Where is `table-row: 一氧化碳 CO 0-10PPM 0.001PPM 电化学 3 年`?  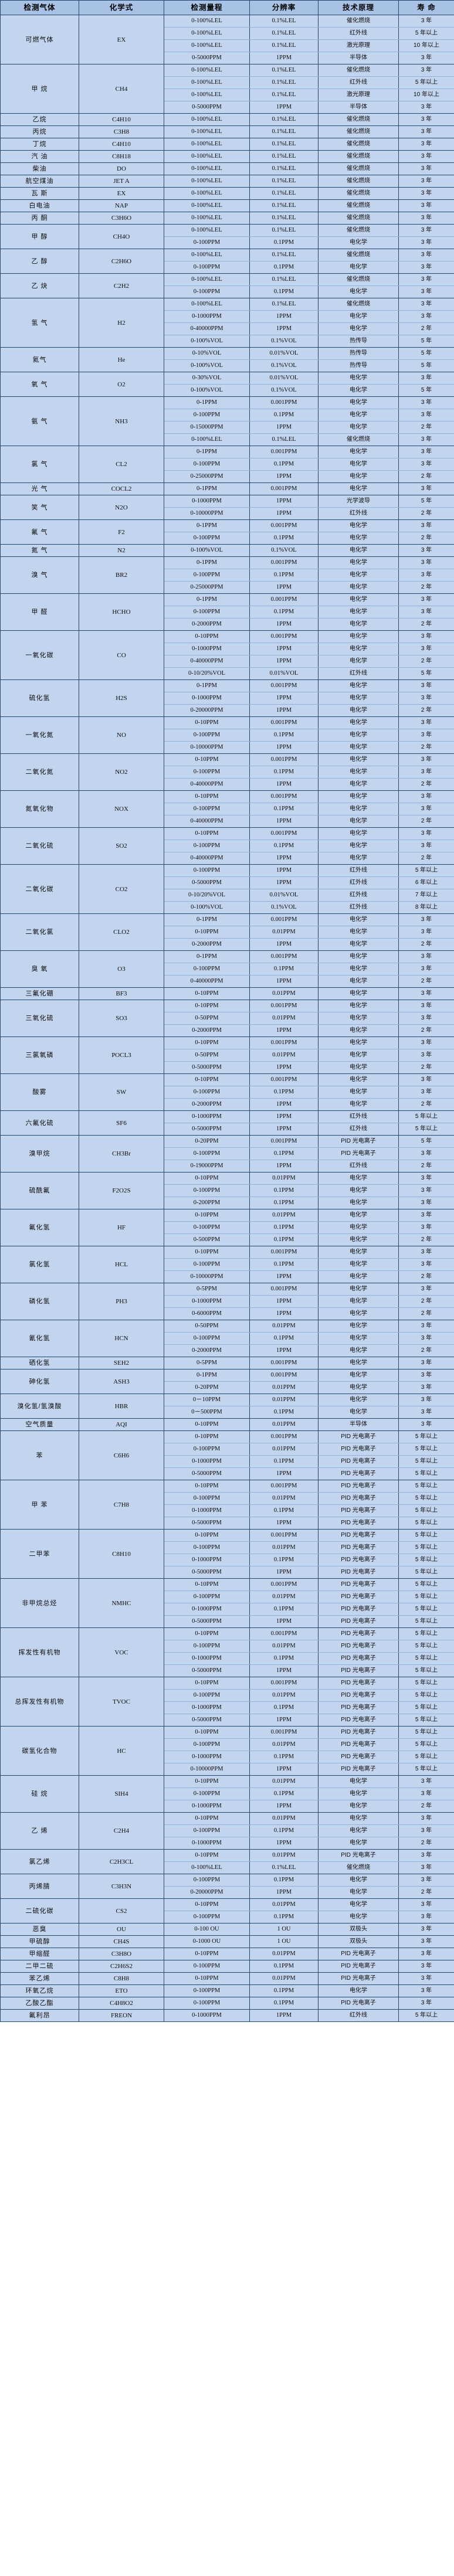
table-row: 一氧化碳 CO 0-10PPM 0.001PPM 电化学 3 年 is located at coordinates (227, 655).